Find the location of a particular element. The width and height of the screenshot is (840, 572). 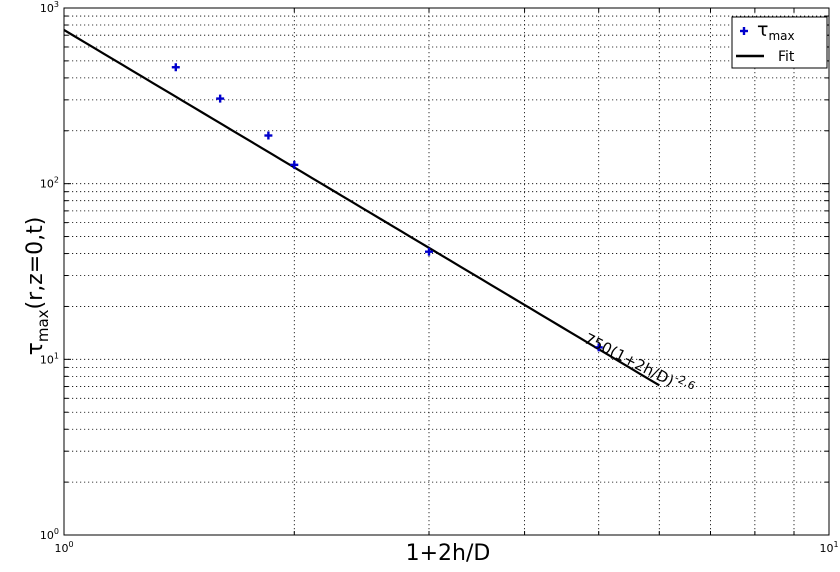

y-axis-label-sub: max is located at coordinates (43, 325).